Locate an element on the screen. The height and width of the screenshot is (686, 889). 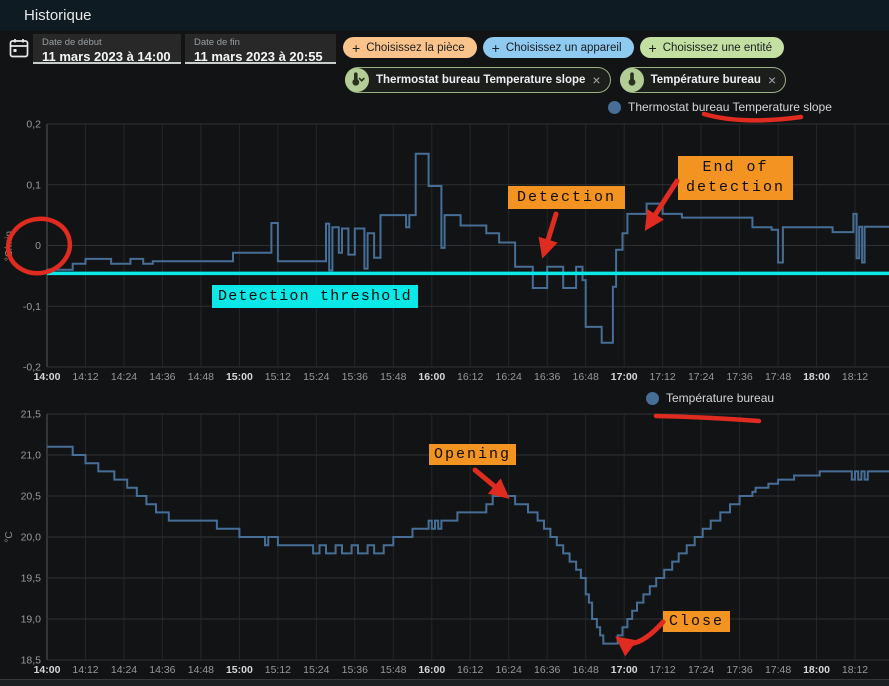
end-of-detection-line1: End of is located at coordinates (735, 167).